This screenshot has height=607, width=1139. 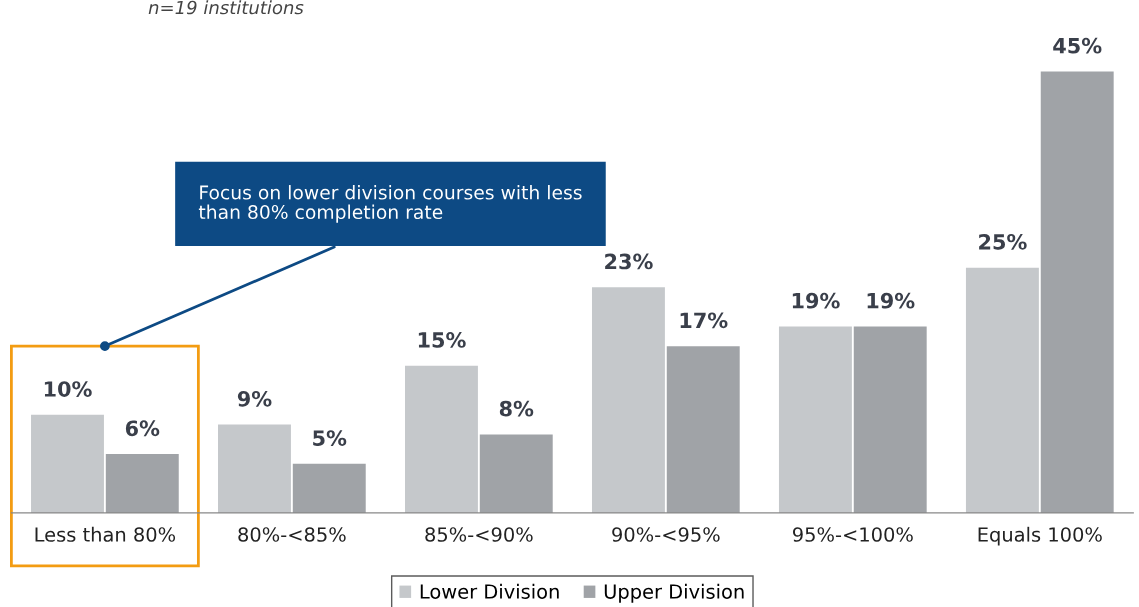 What do you see at coordinates (852, 534) in the screenshot?
I see `x-tick-label: 95%-<100%` at bounding box center [852, 534].